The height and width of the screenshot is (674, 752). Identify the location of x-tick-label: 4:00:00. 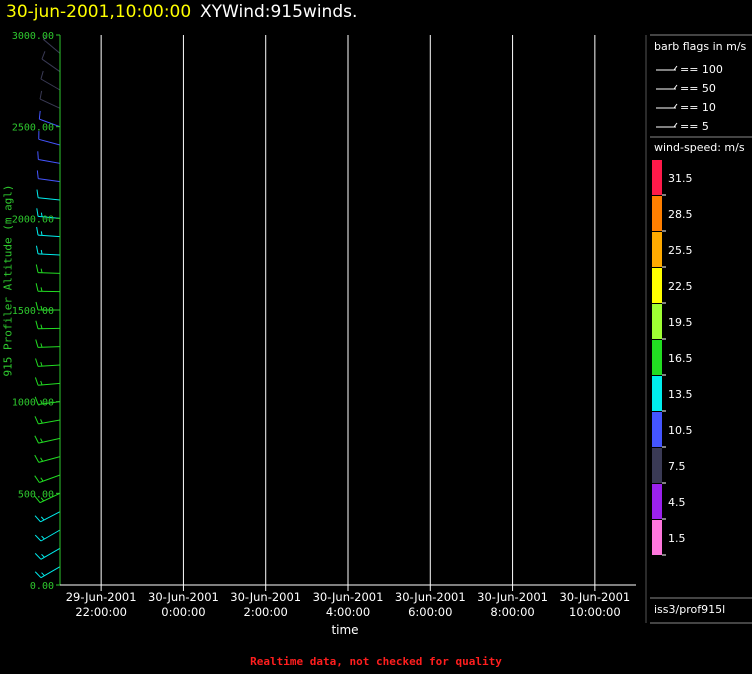
(348, 612).